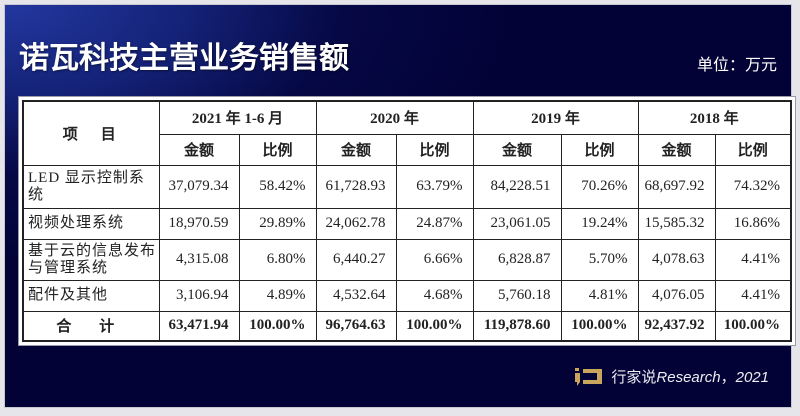 The image size is (800, 416). I want to click on unit-label: 单位：万元, so click(736, 64).